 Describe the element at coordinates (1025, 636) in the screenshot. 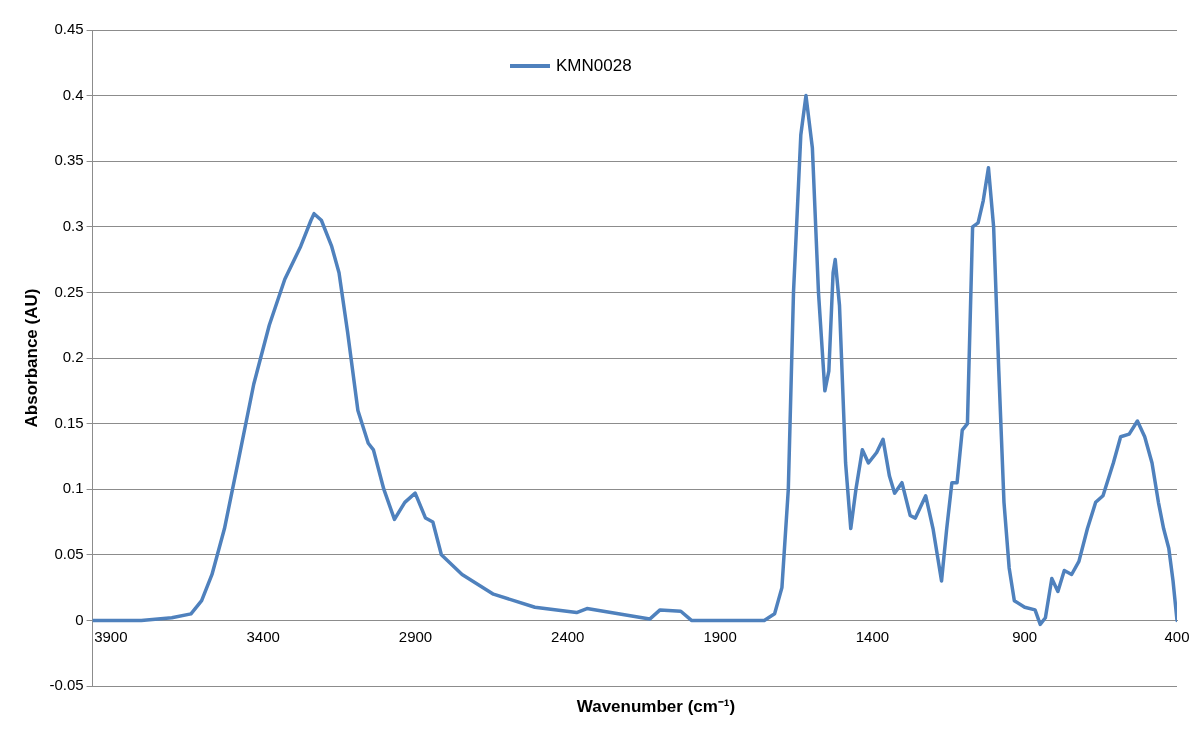

I see `x-tick-label: 900` at that location.